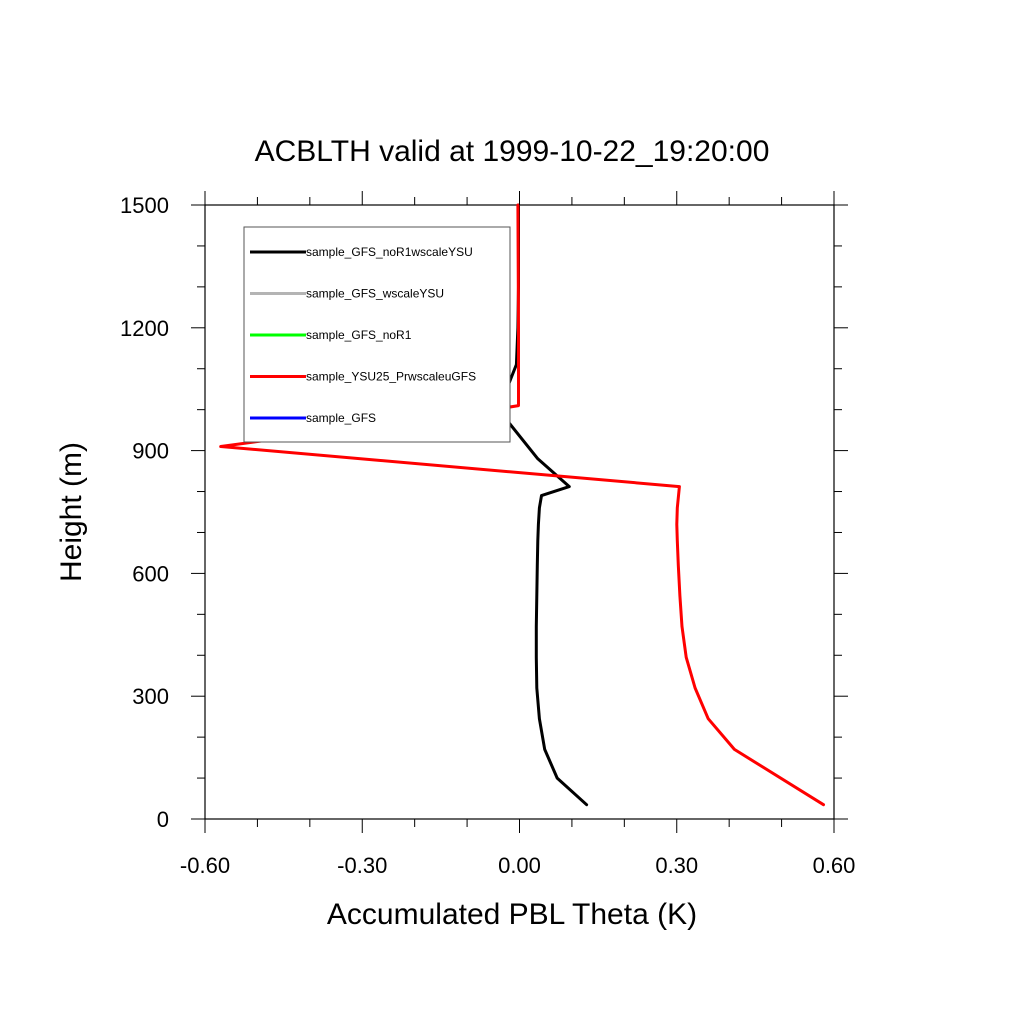 This screenshot has height=1024, width=1024. Describe the element at coordinates (362, 865) in the screenshot. I see `x-tick-label: -0.30` at that location.